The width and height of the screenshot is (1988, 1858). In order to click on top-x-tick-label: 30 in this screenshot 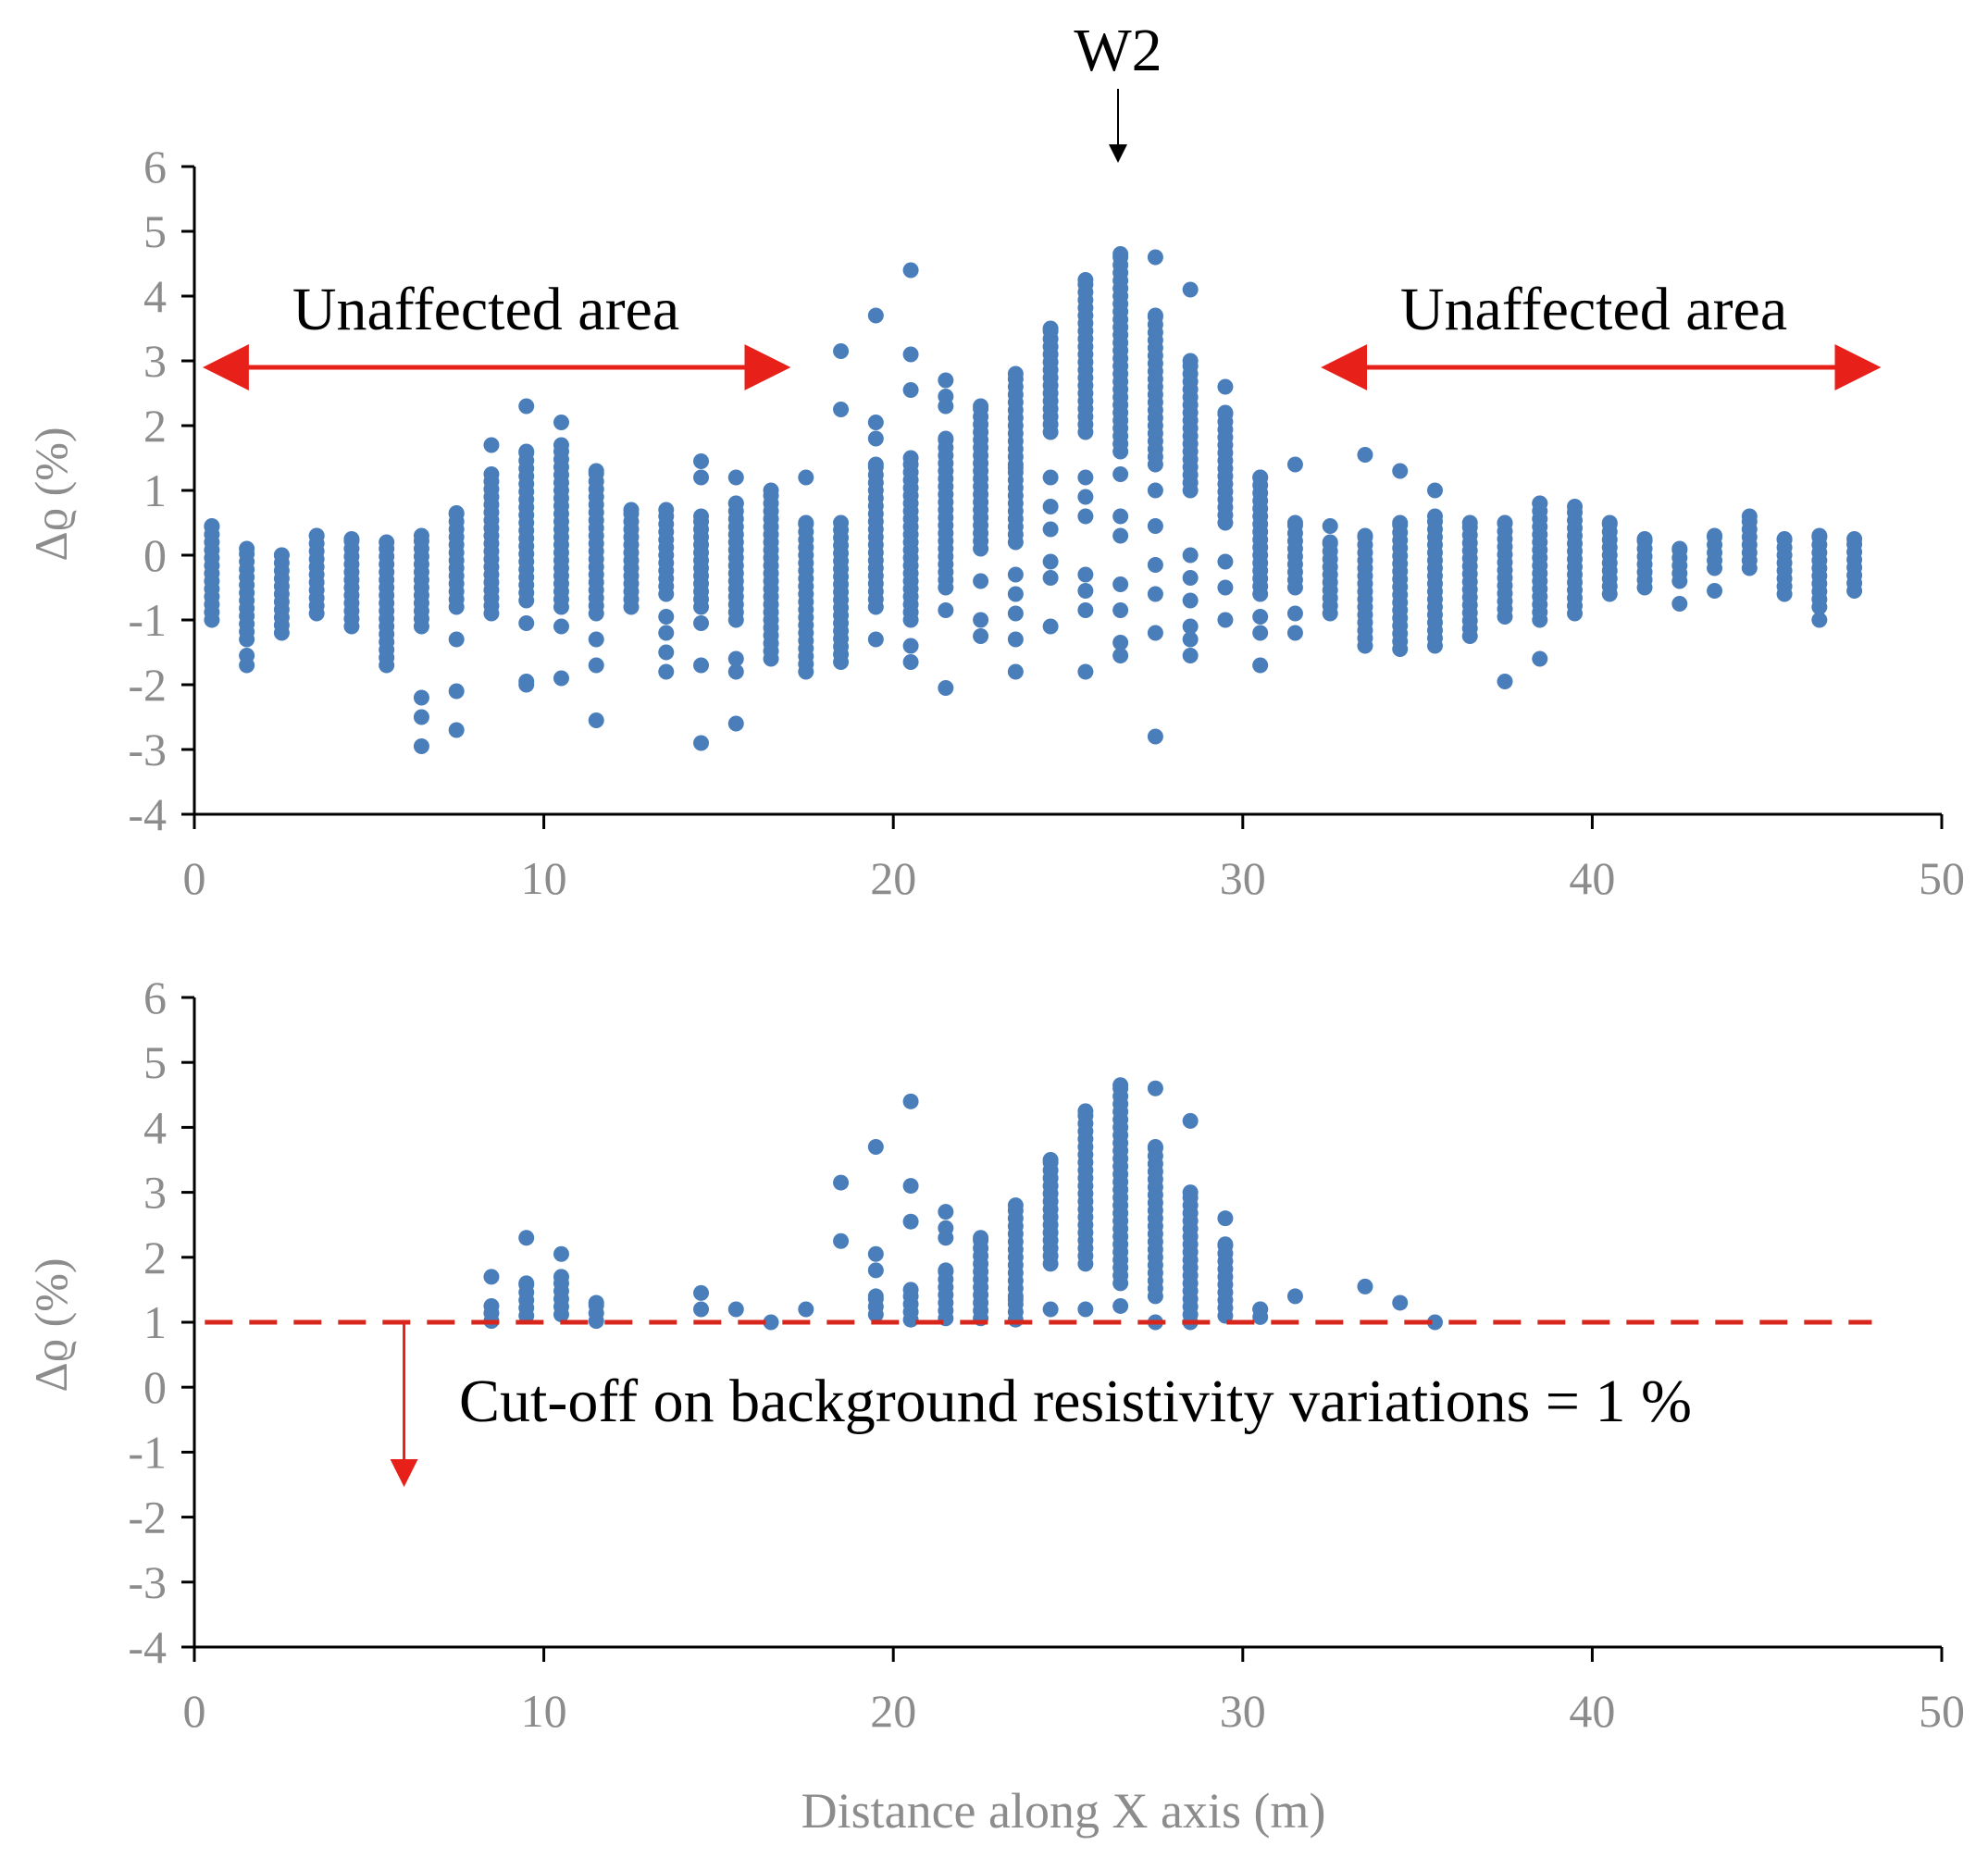, I will do `click(1243, 878)`.